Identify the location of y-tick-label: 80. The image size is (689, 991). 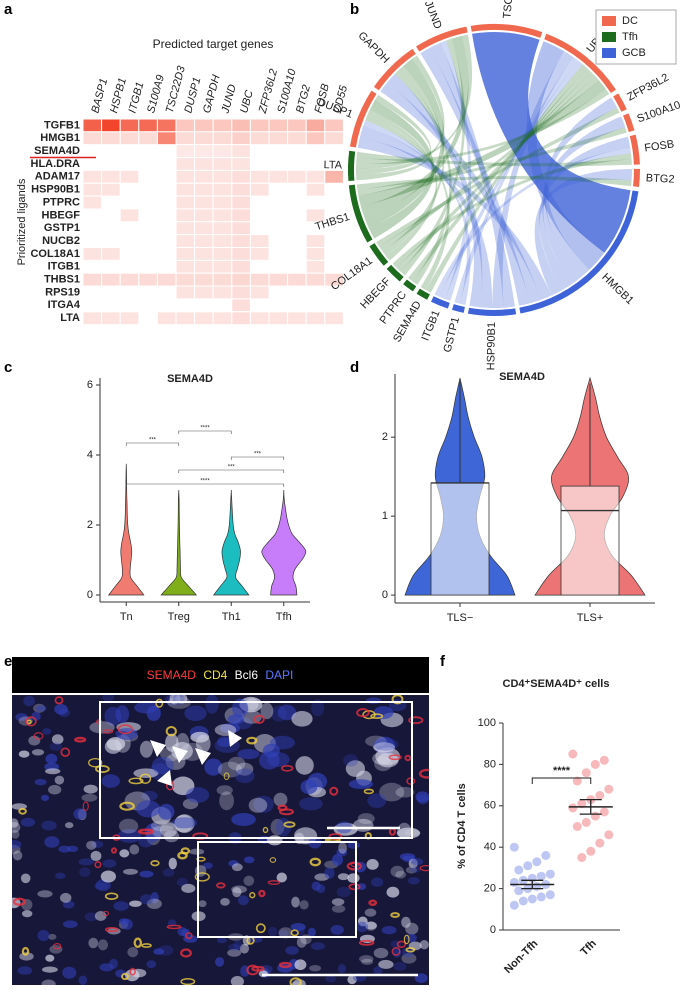
(490, 764).